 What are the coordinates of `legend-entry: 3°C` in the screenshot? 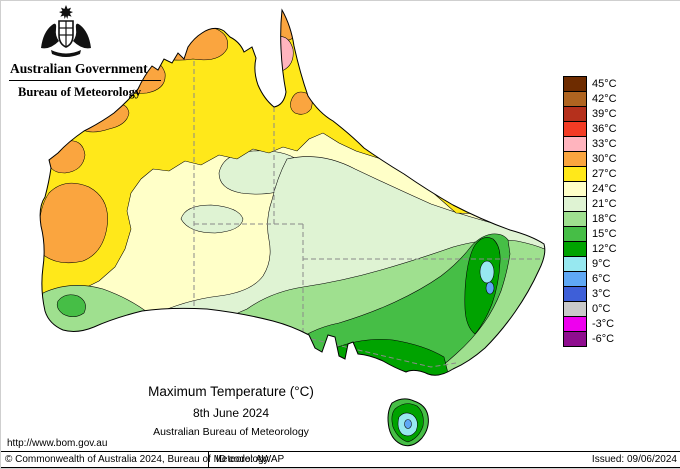 It's located at (590, 294).